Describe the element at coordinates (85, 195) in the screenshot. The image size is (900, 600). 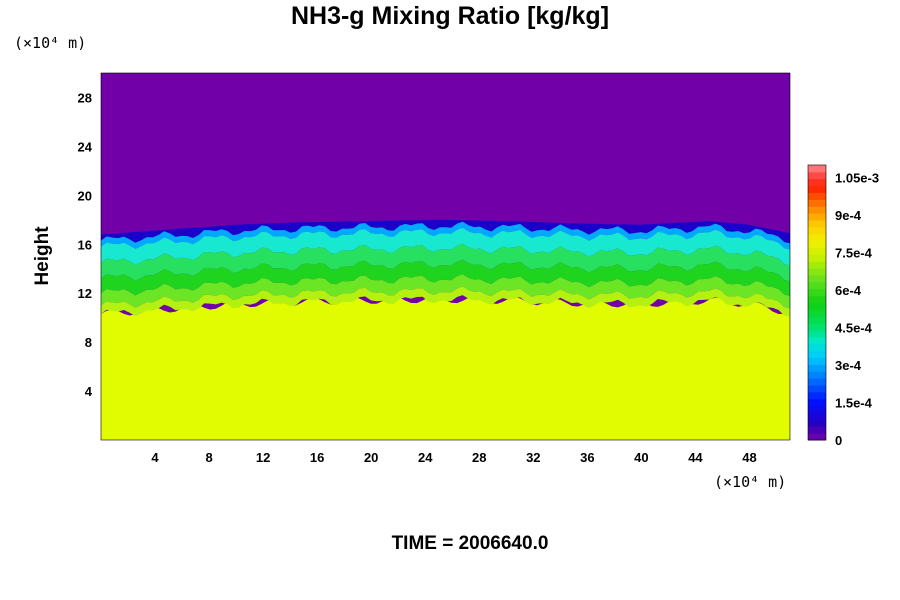
I see `y-tick-label: 20` at that location.